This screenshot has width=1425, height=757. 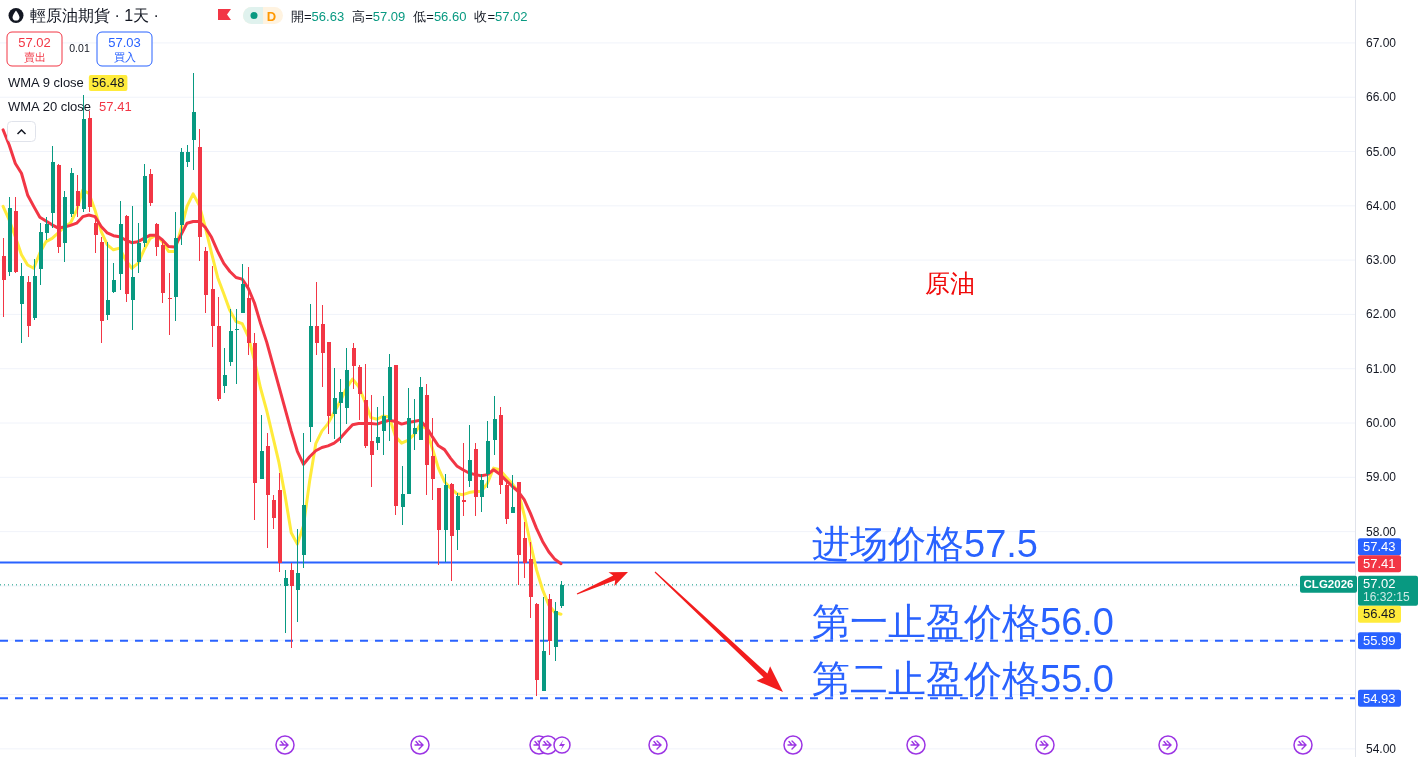 I want to click on annotation: D, so click(x=271, y=16).